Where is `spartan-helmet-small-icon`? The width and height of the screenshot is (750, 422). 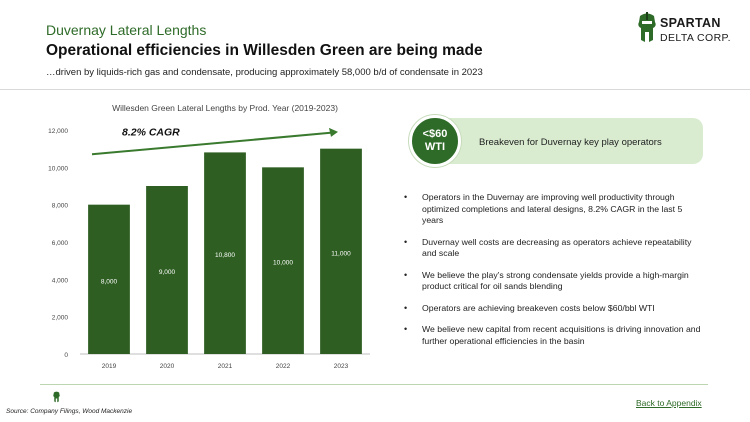
spartan-helmet-small-icon is located at coordinates (56, 397).